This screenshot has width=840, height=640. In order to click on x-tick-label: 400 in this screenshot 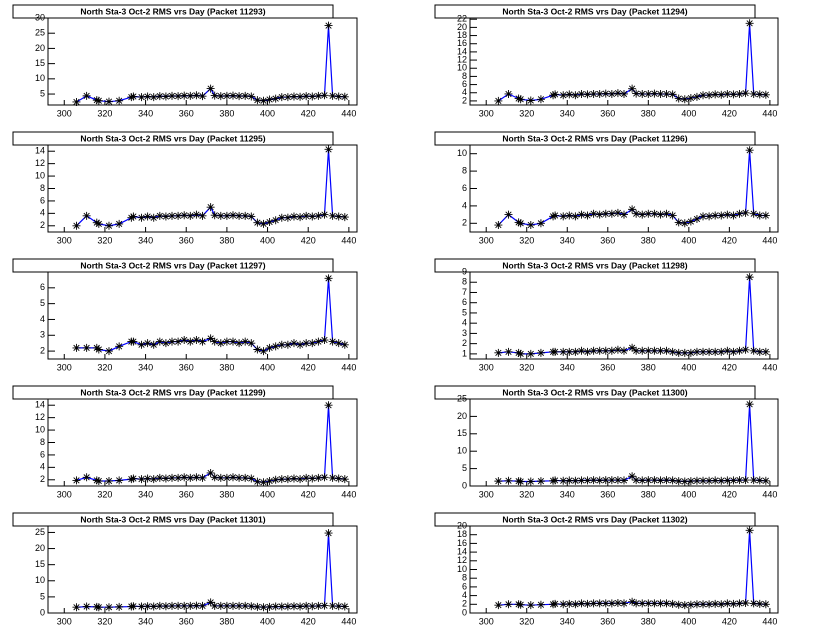, I will do `click(267, 240)`.